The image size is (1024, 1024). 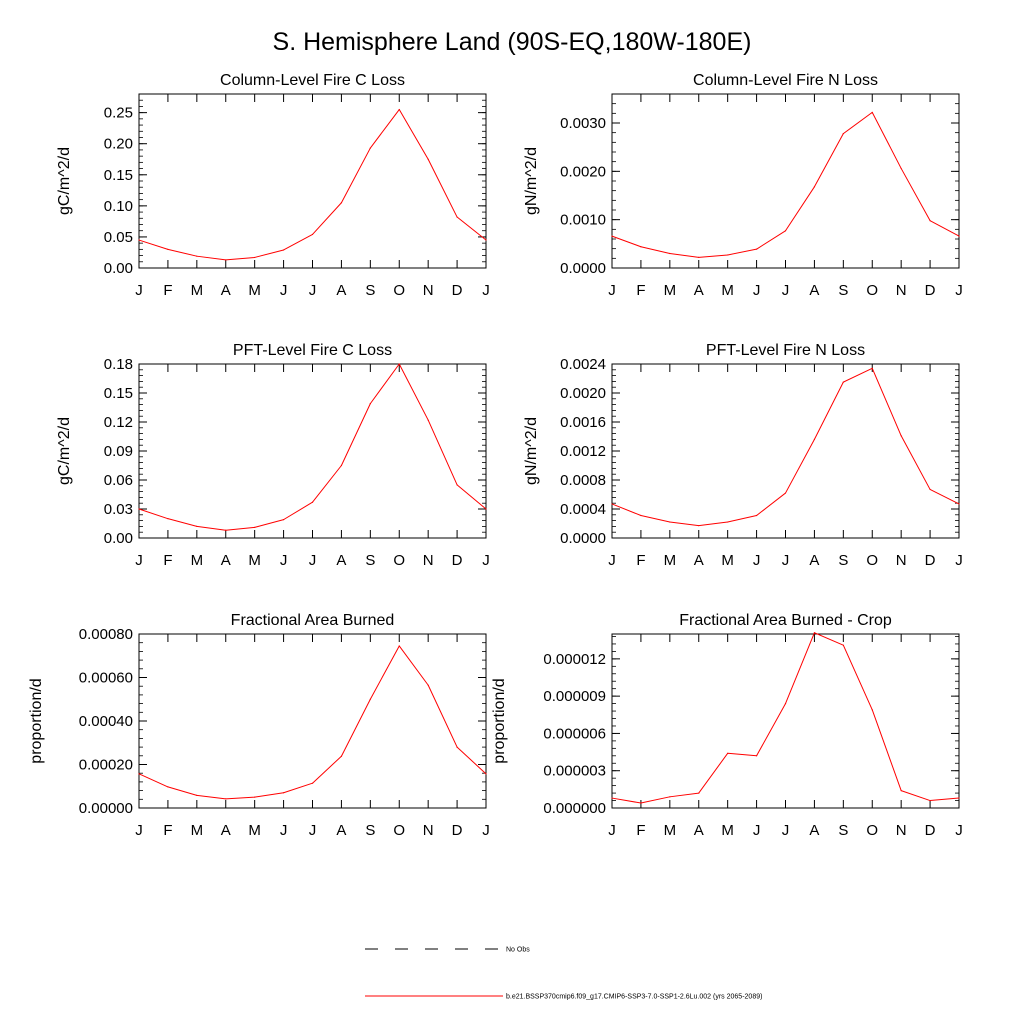 I want to click on y-tick-label: 0.00, so click(x=118, y=268).